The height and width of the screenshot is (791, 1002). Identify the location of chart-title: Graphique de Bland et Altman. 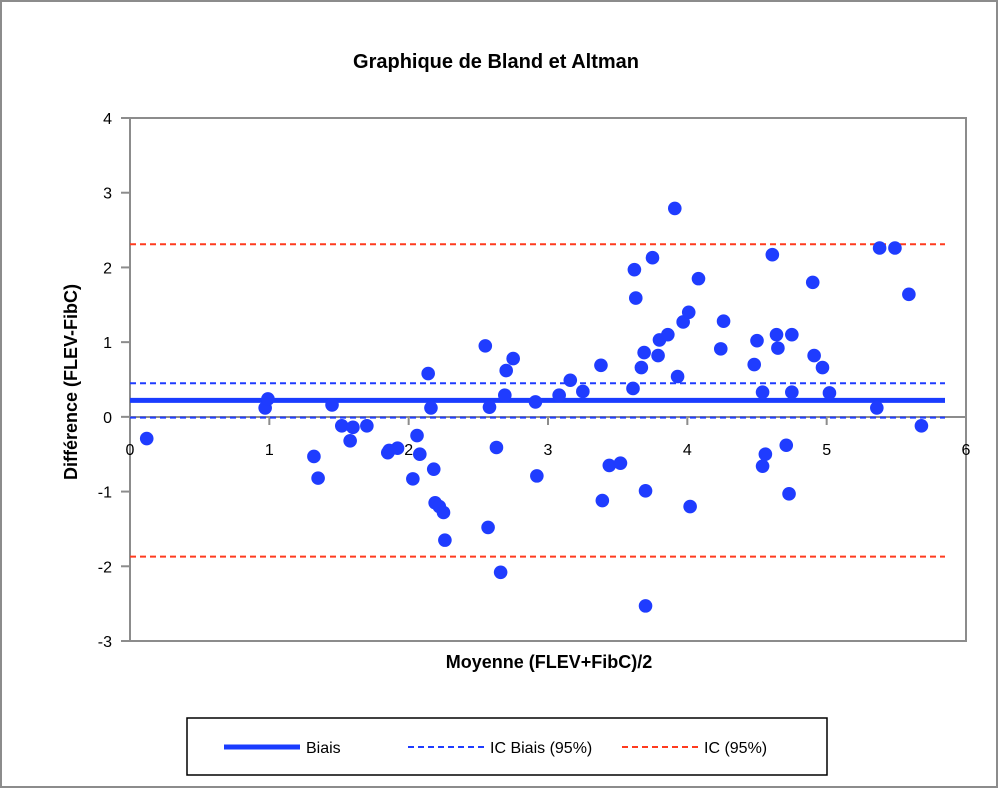
(496, 62).